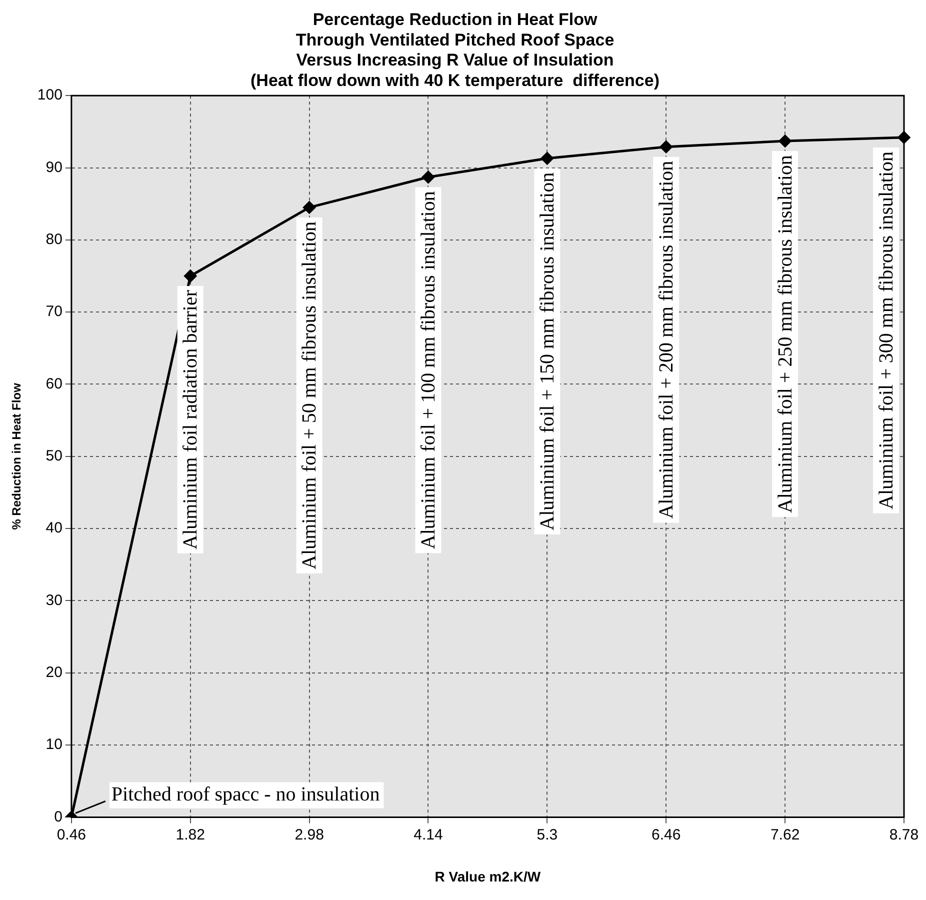 Image resolution: width=926 pixels, height=900 pixels. I want to click on annotation: Aluminium foil radiation barrier, so click(191, 420).